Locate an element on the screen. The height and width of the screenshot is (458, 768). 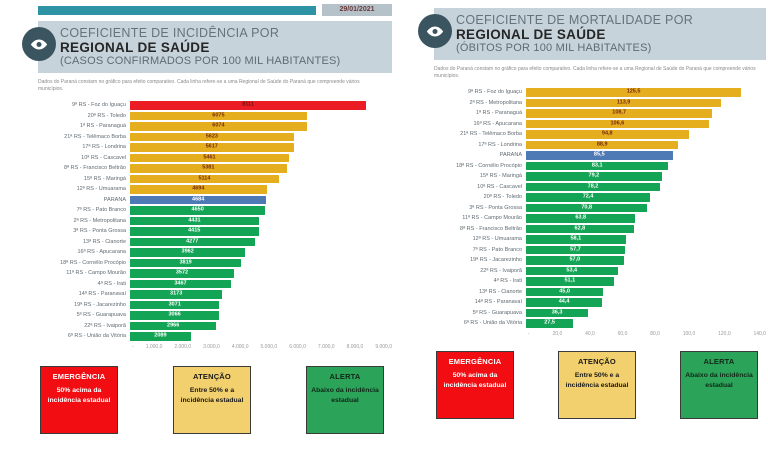
bar-atencao: 6074 is located at coordinates (218, 126).